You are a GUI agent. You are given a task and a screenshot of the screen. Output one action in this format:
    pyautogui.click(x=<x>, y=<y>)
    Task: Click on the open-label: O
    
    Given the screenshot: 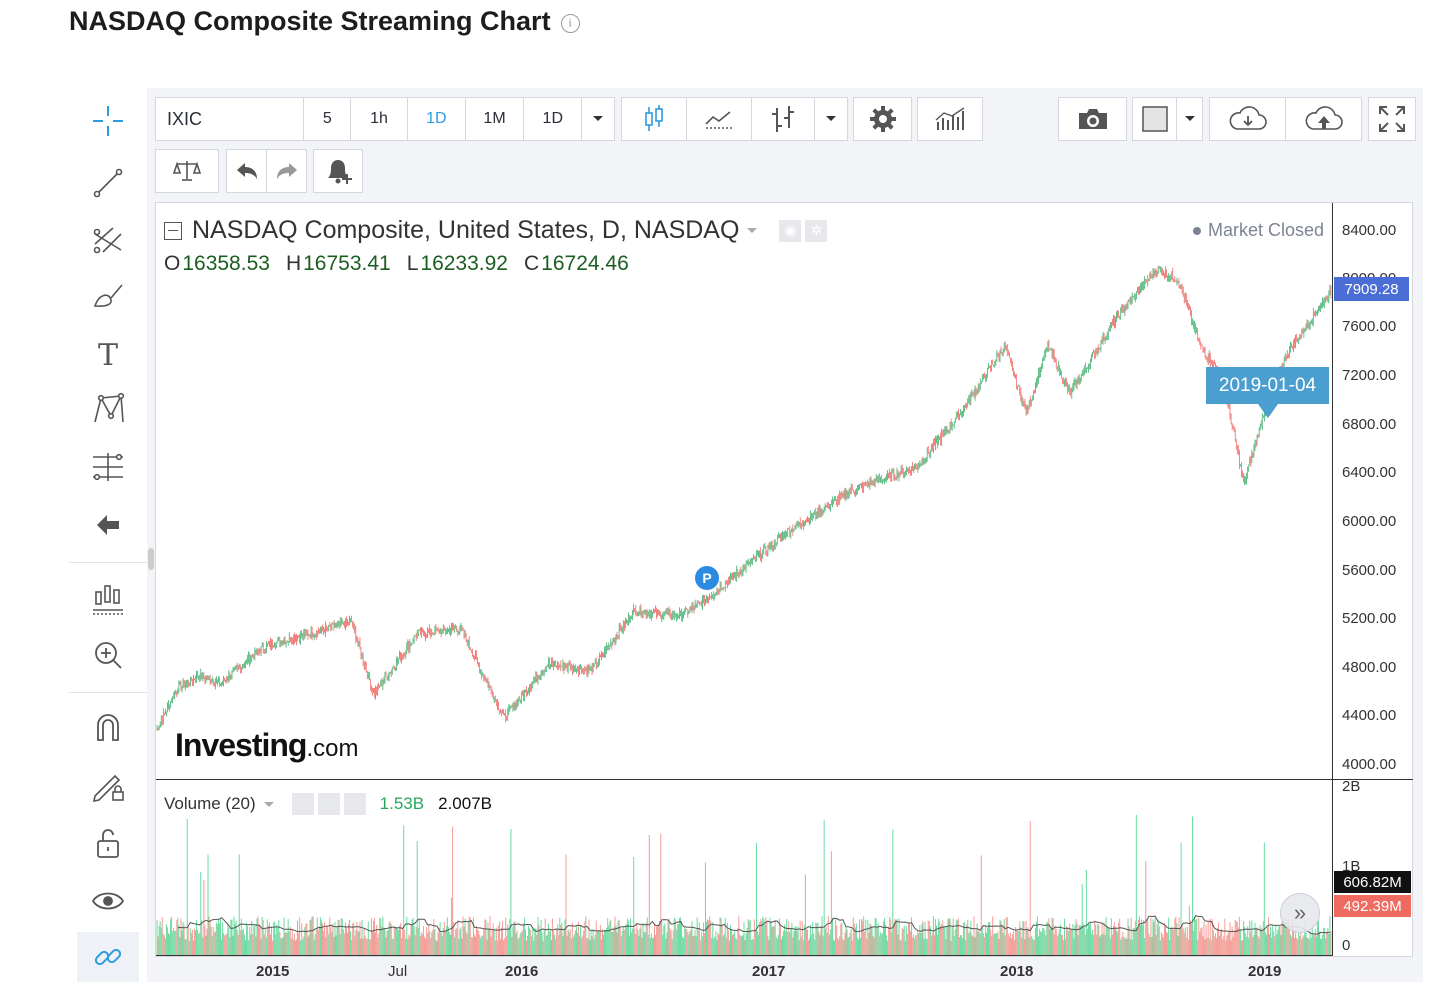 What is the action you would take?
    pyautogui.click(x=172, y=263)
    